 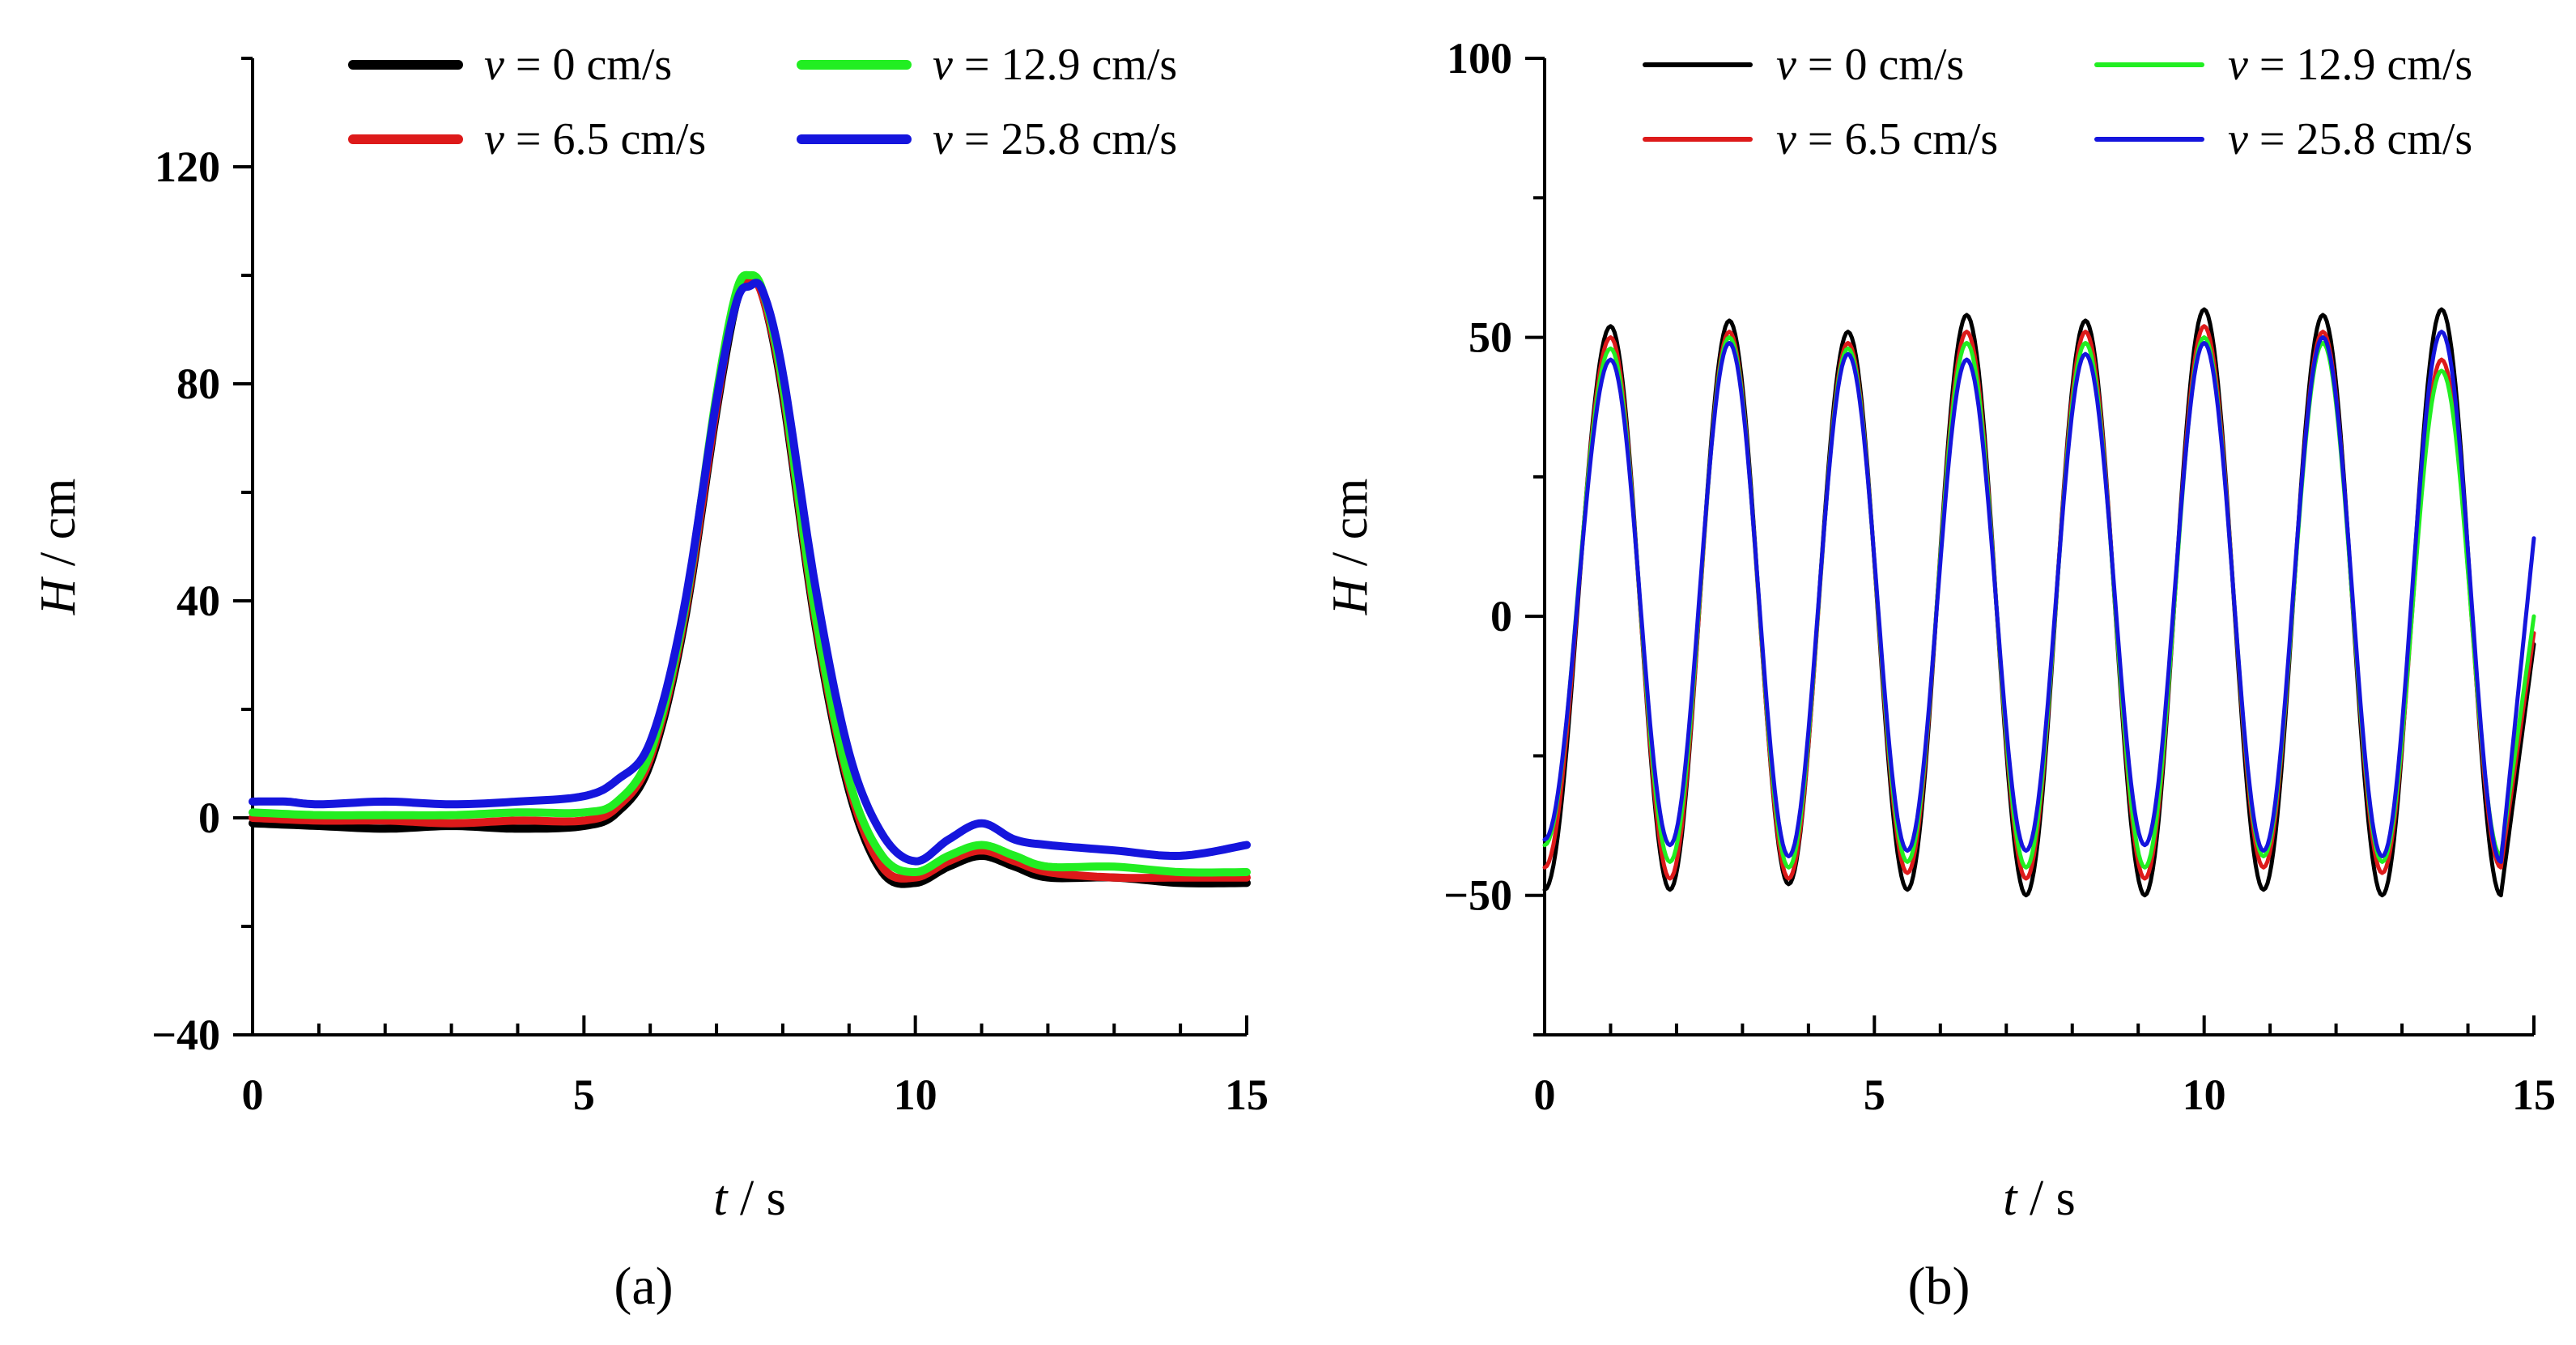 What do you see at coordinates (1478, 896) in the screenshot?
I see `y-tick-label: −50` at bounding box center [1478, 896].